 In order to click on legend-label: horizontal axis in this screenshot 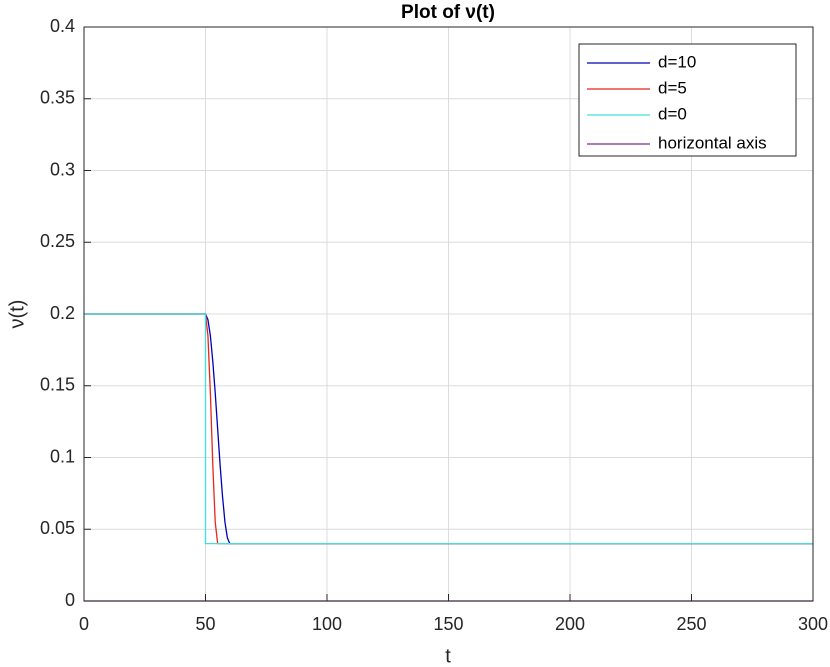, I will do `click(712, 142)`.